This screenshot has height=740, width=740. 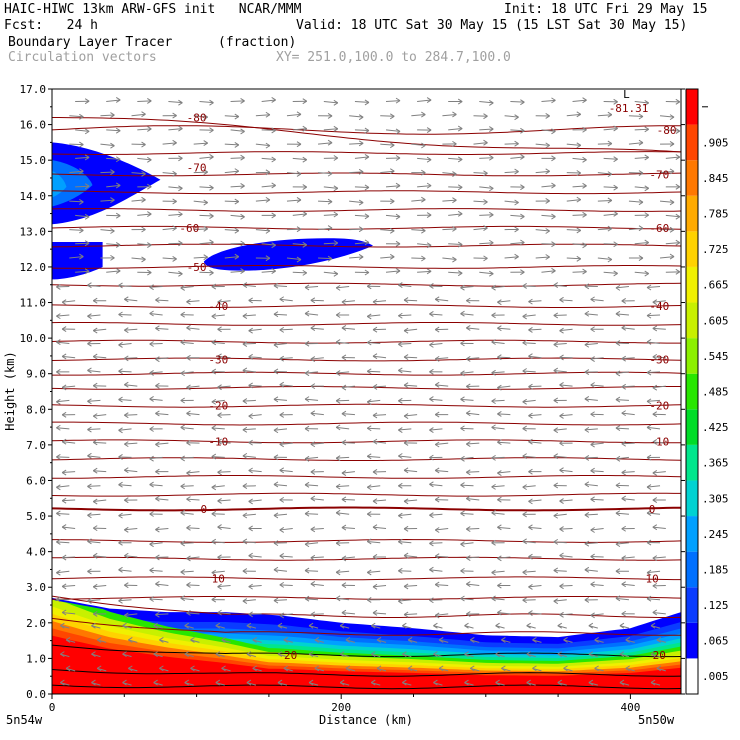 What do you see at coordinates (36, 623) in the screenshot?
I see `y-tick-label: 2.0` at bounding box center [36, 623].